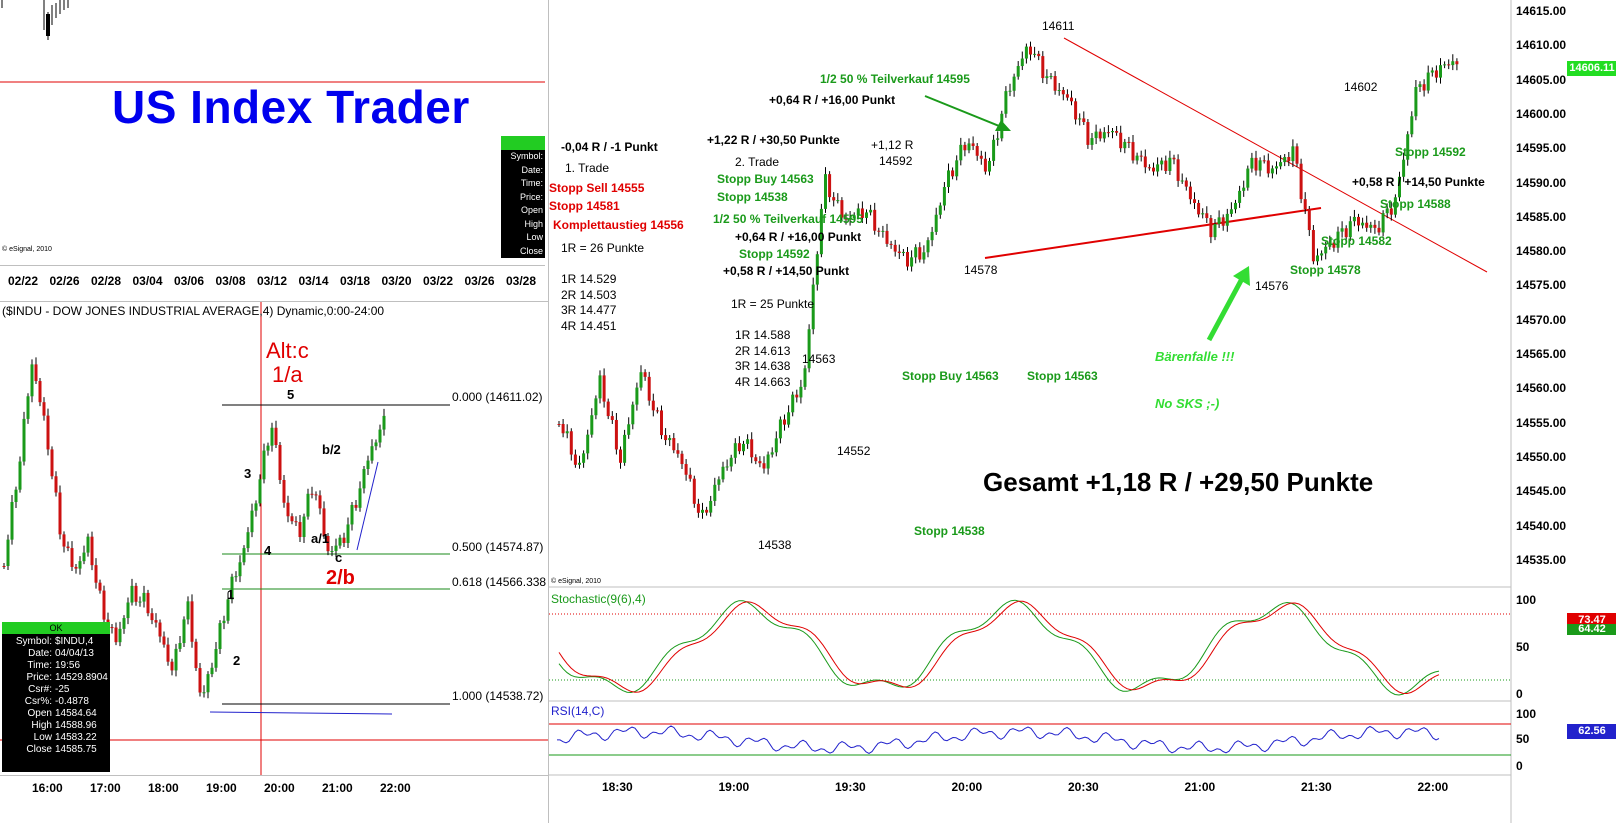  Describe the element at coordinates (497, 397) in the screenshot. I see `fib-level-0: 0.000 (14611.02)` at that location.